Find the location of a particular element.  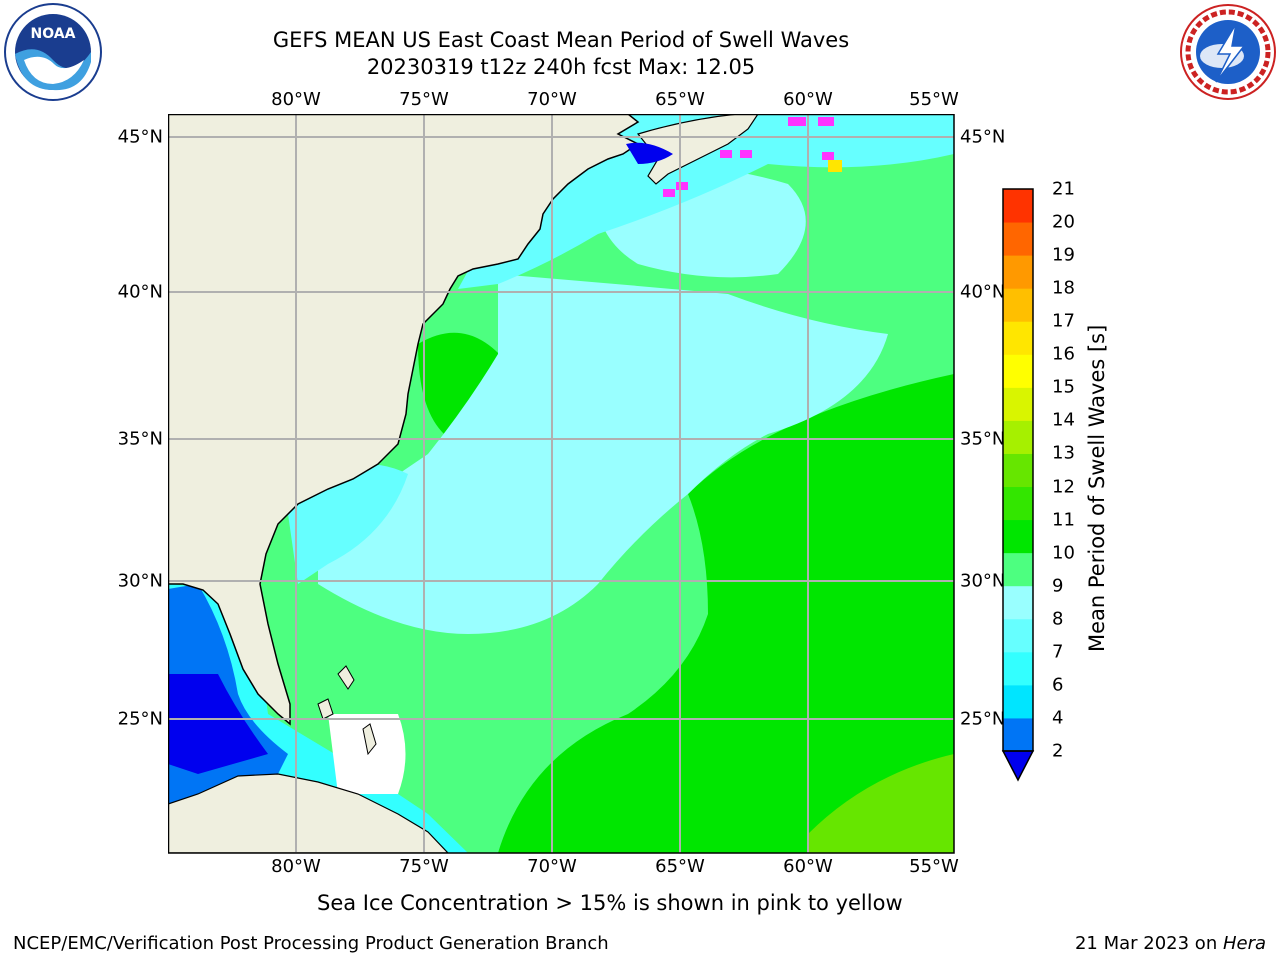

tick-bottom-lon: 75°W is located at coordinates (424, 866).